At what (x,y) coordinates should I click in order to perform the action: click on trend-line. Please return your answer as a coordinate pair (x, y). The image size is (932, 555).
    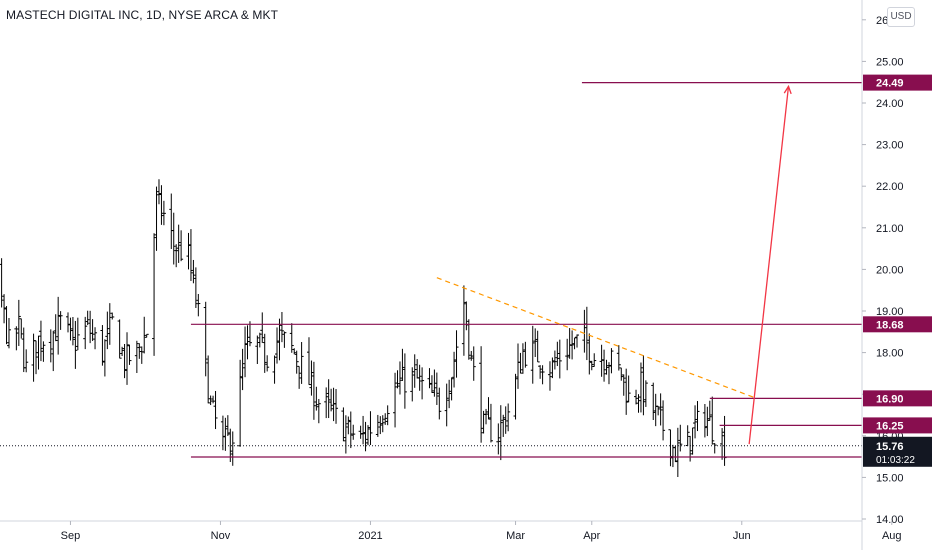
    Looking at the image, I should click on (596, 338).